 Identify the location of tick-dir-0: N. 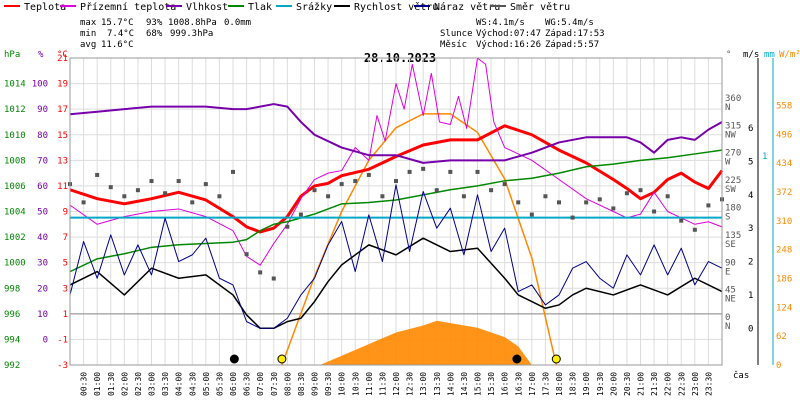
(727, 327).